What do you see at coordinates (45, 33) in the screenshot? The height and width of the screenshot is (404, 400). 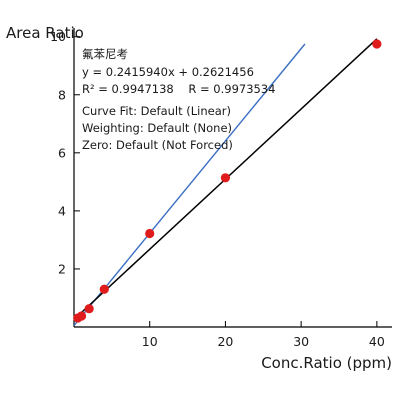 I see `y-axis-title: Area Ratio` at bounding box center [45, 33].